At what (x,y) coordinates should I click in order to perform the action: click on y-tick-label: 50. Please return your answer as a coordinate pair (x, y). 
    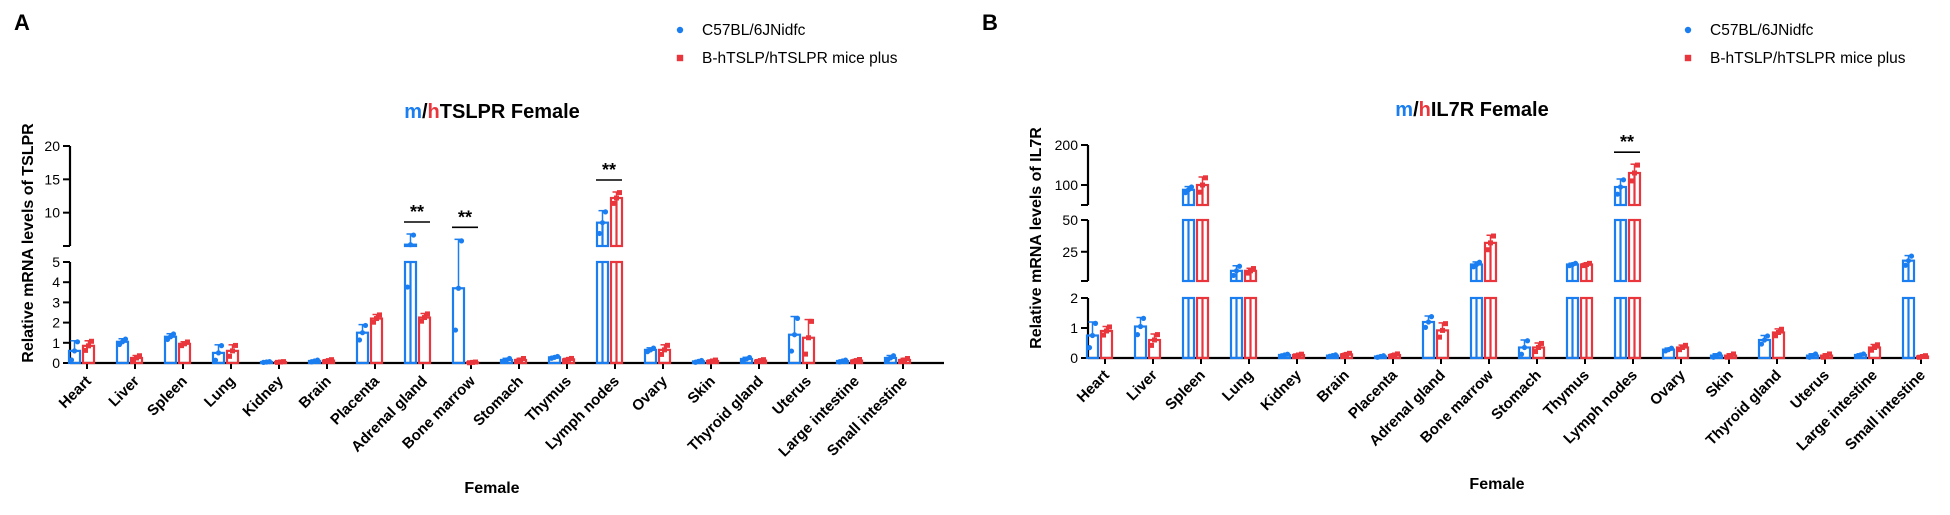
    Looking at the image, I should click on (1070, 220).